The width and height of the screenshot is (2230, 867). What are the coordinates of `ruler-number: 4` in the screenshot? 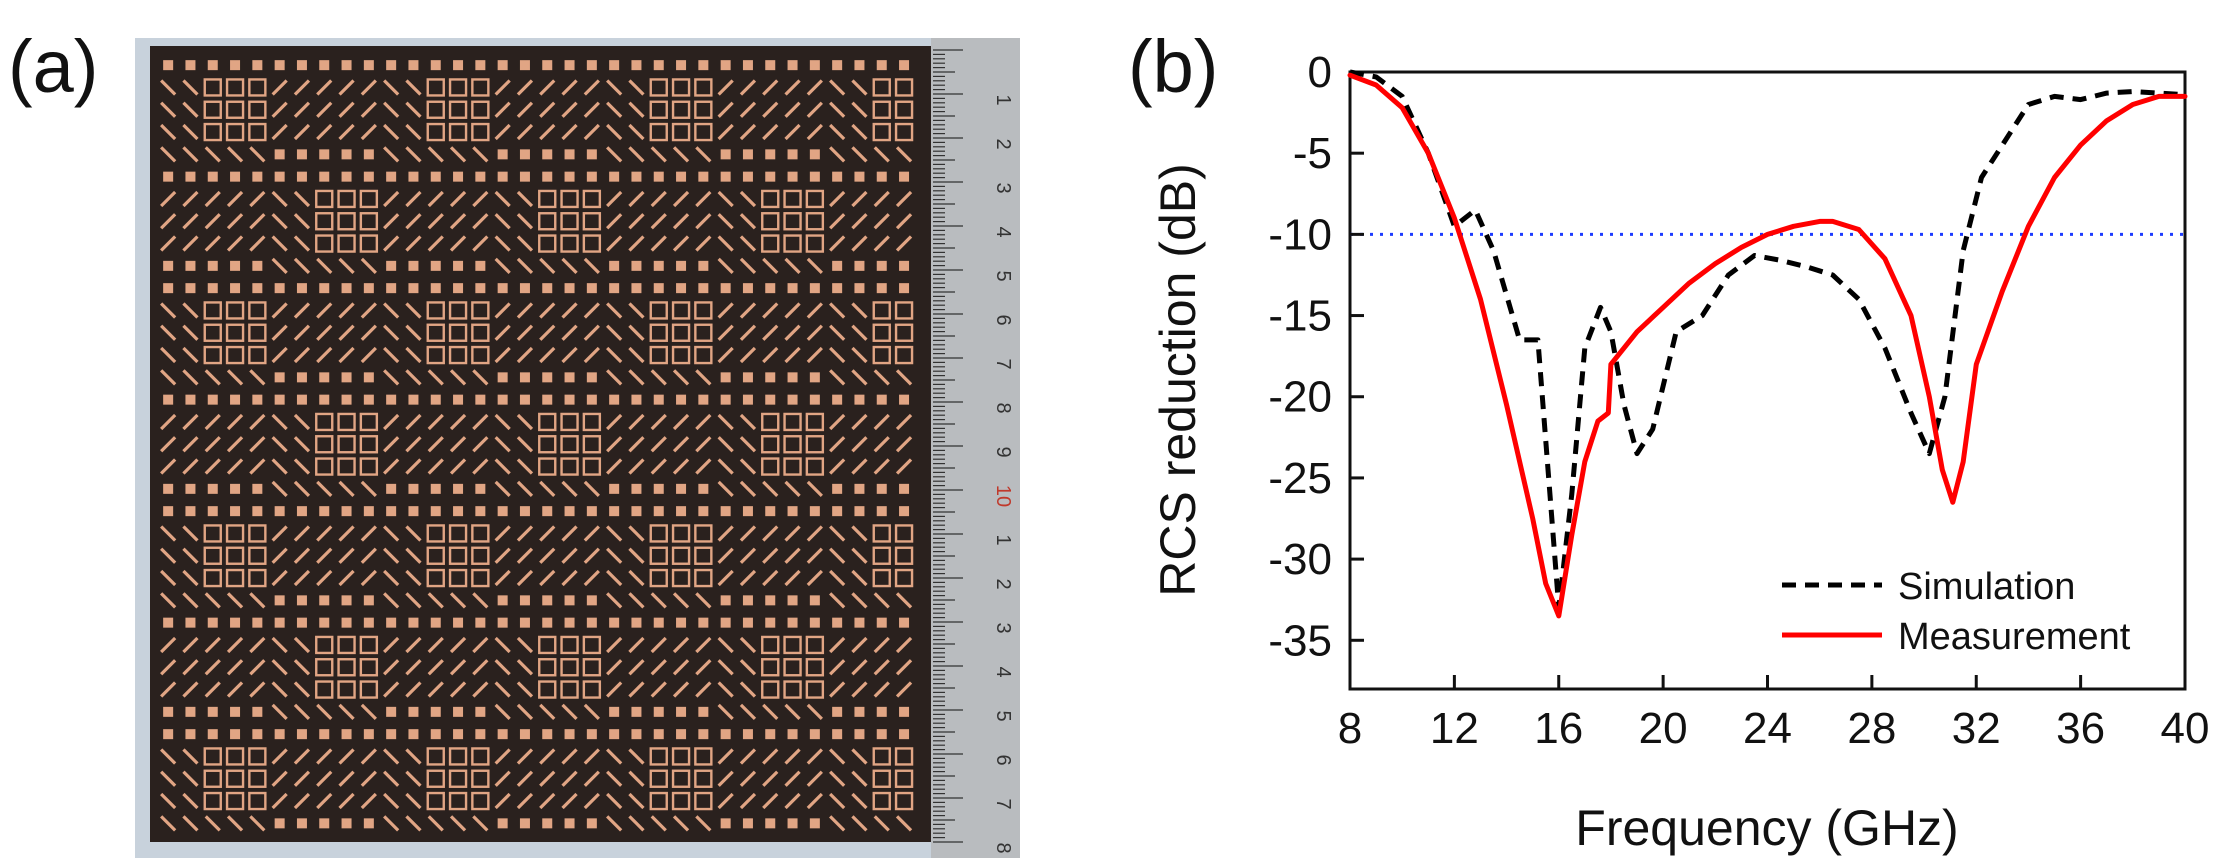 It's located at (1003, 671).